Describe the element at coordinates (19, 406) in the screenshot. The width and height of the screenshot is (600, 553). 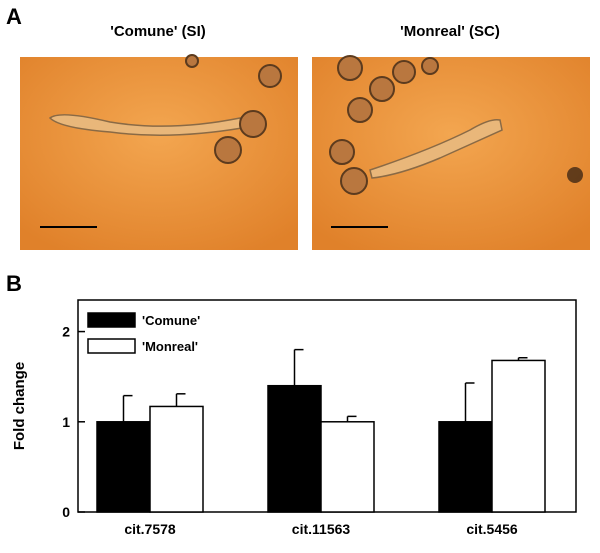
I see `y-axis-label: Fold change` at that location.